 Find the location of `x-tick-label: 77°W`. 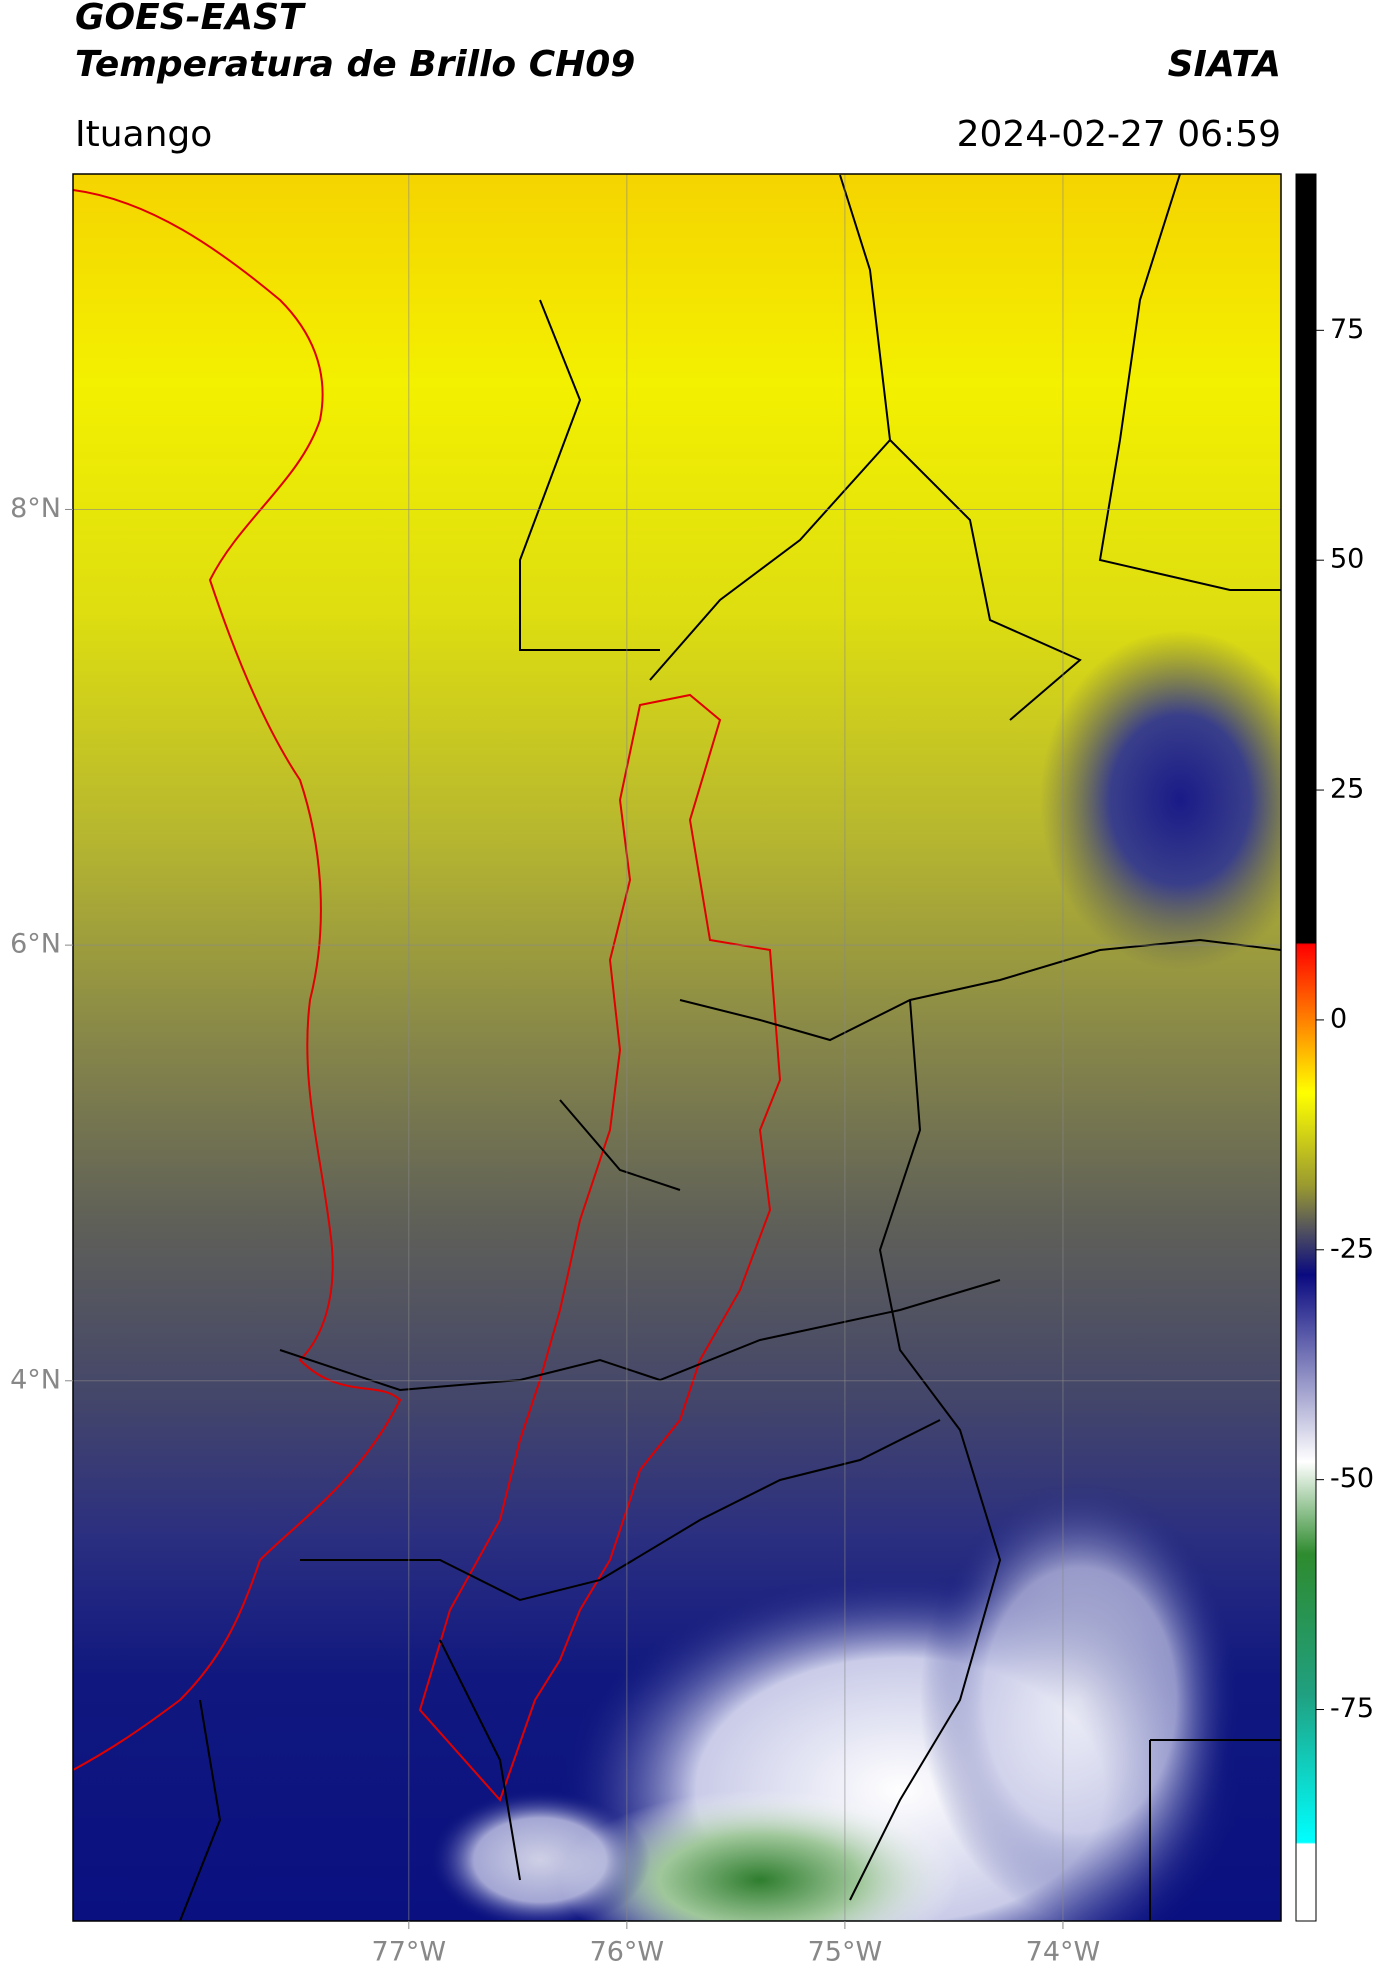

x-tick-label: 77°W is located at coordinates (409, 1952).